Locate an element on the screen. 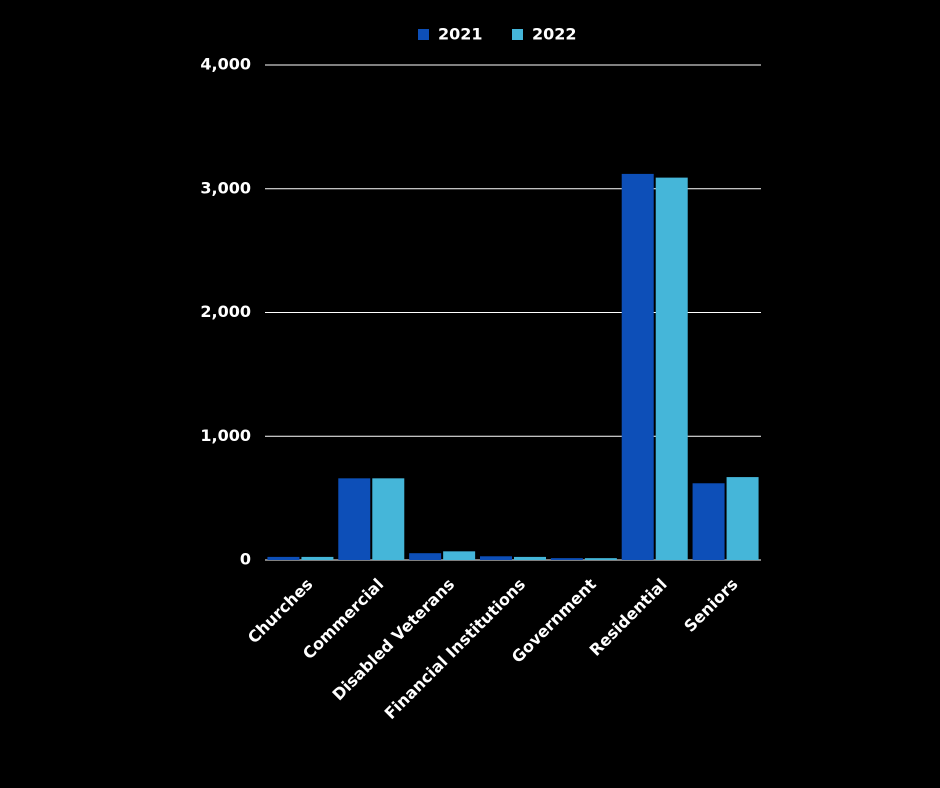 The image size is (940, 788). x-tick-label: Seniors is located at coordinates (710, 605).